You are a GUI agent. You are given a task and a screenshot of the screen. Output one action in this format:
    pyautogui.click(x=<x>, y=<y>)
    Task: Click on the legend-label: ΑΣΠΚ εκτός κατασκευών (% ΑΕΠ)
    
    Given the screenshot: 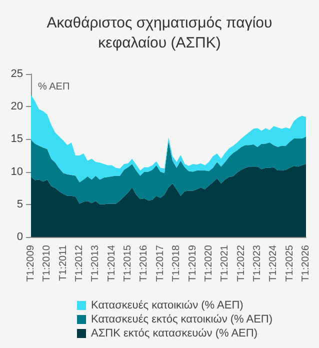 What is the action you would take?
    pyautogui.click(x=174, y=334)
    